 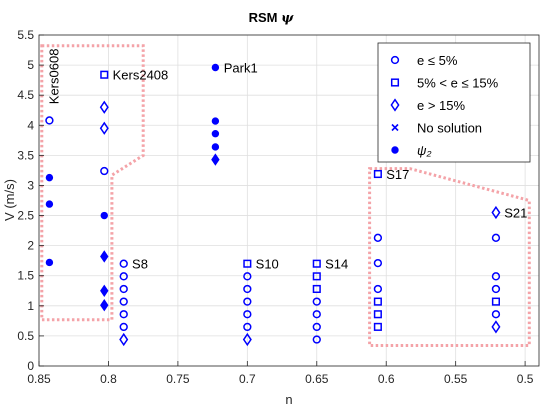 What do you see at coordinates (456, 379) in the screenshot?
I see `x-tick-label: 0.55` at bounding box center [456, 379].